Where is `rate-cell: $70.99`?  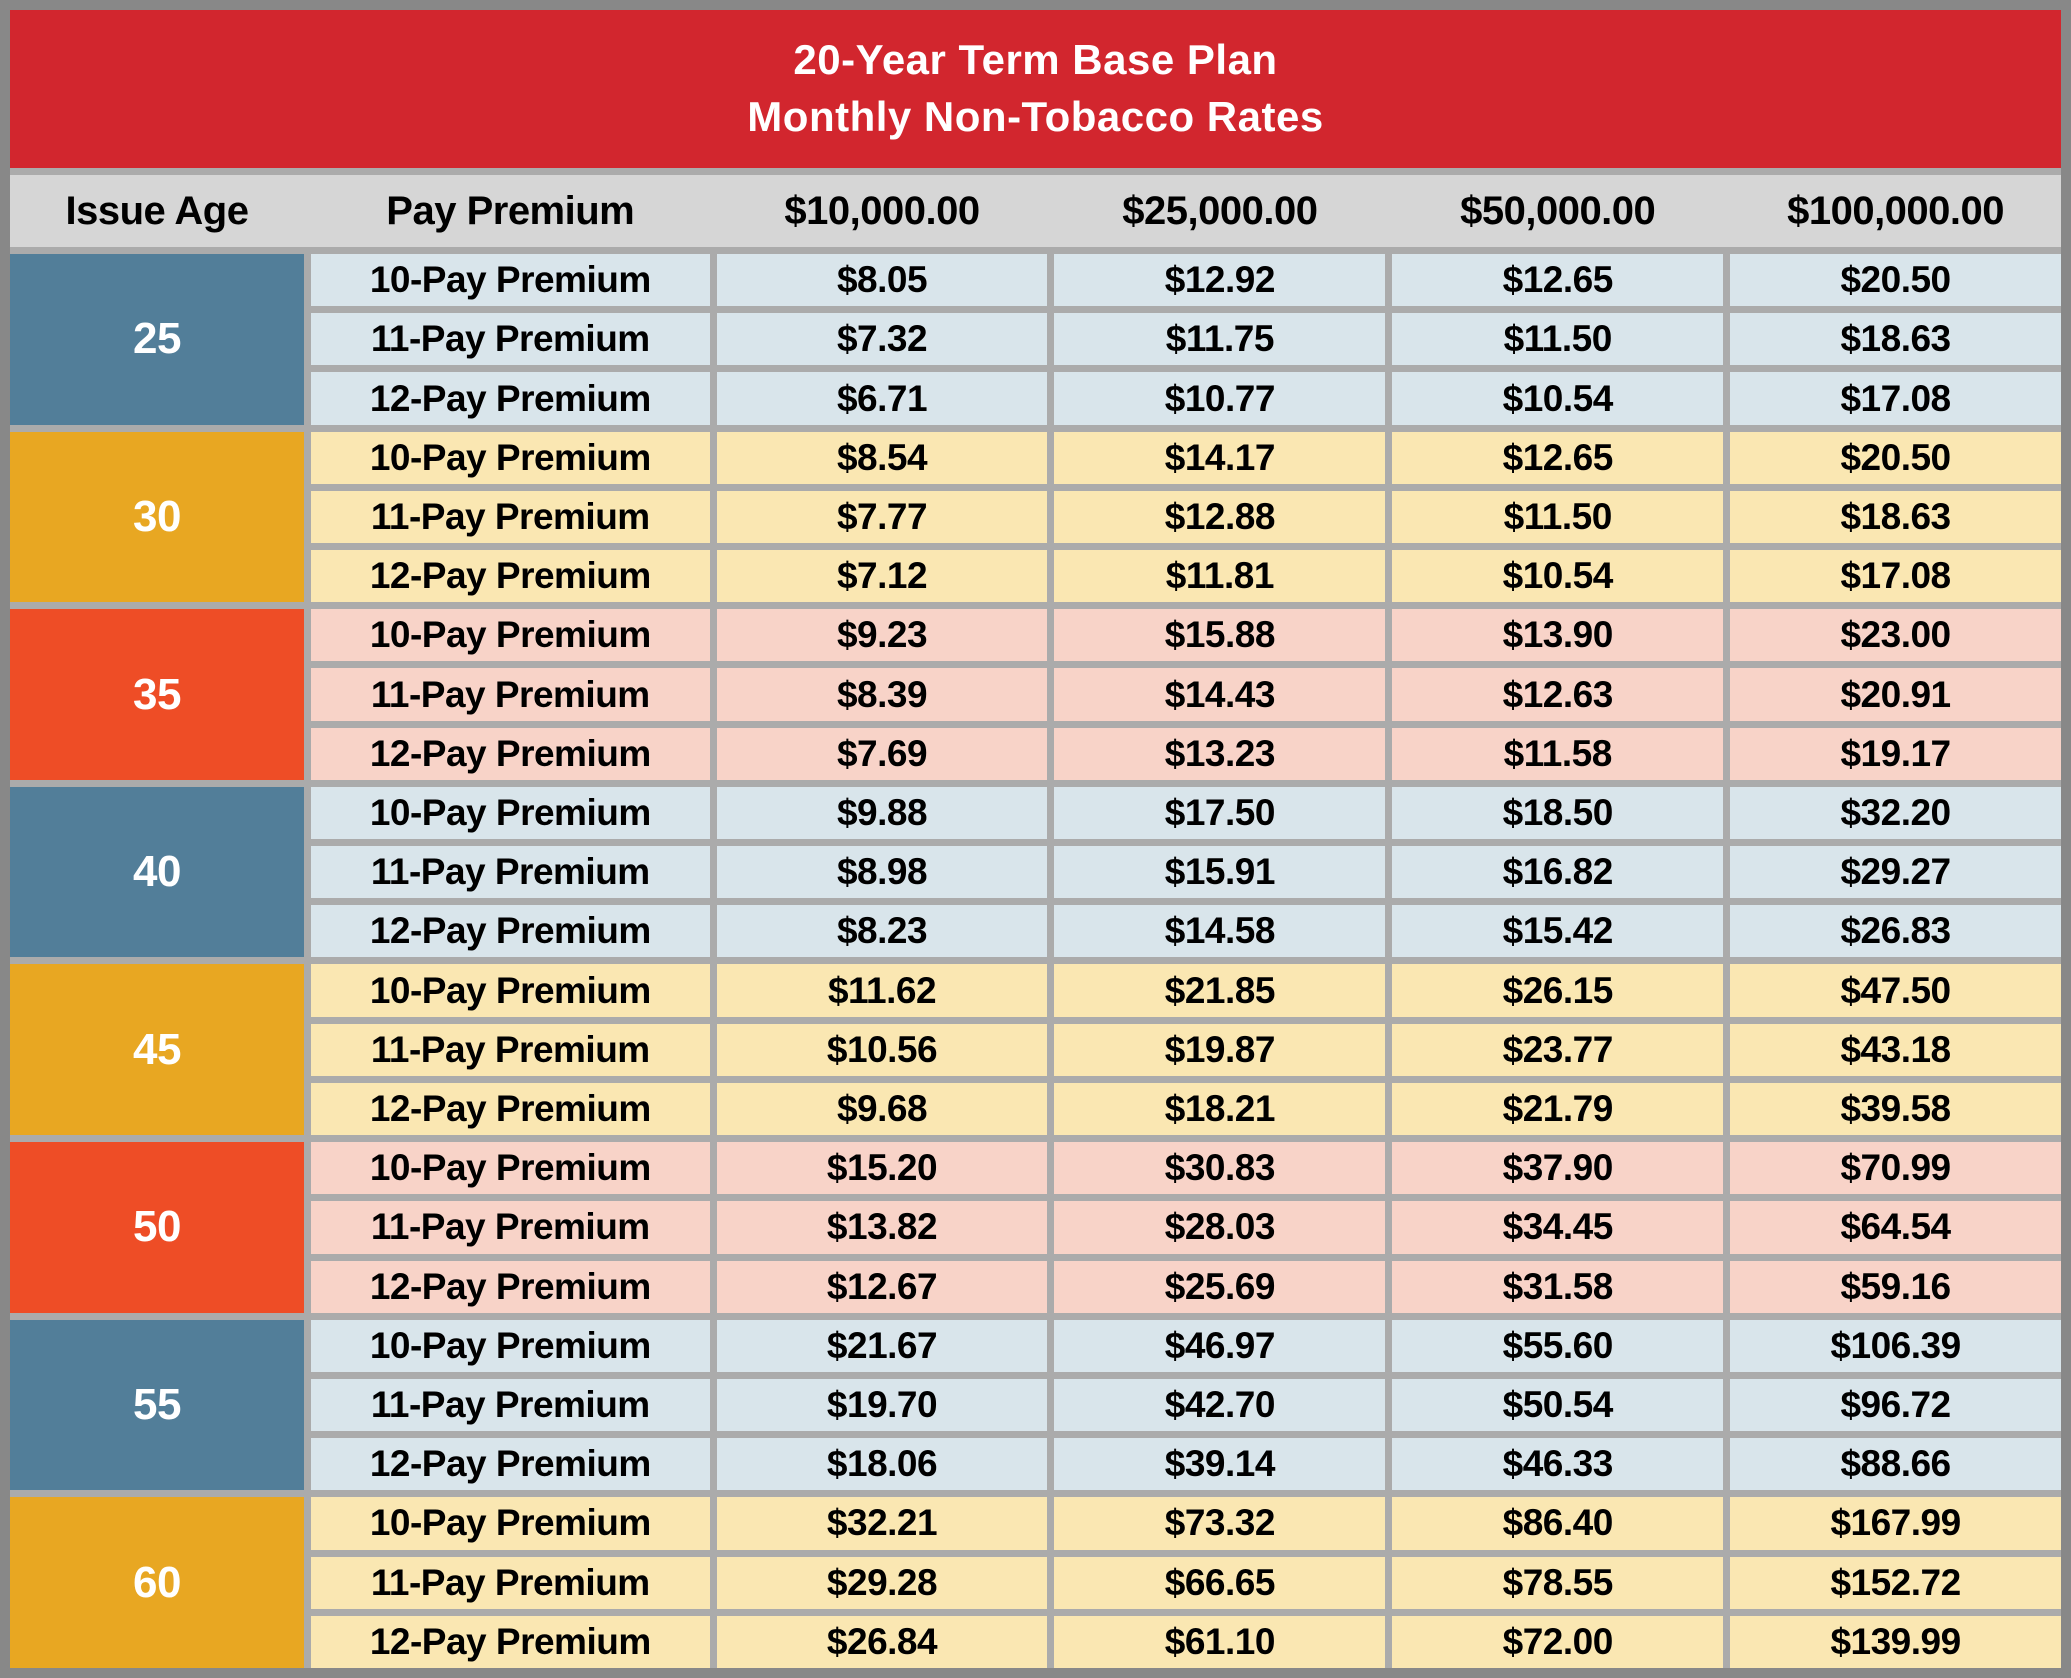 rate-cell: $70.99 is located at coordinates (1895, 1168).